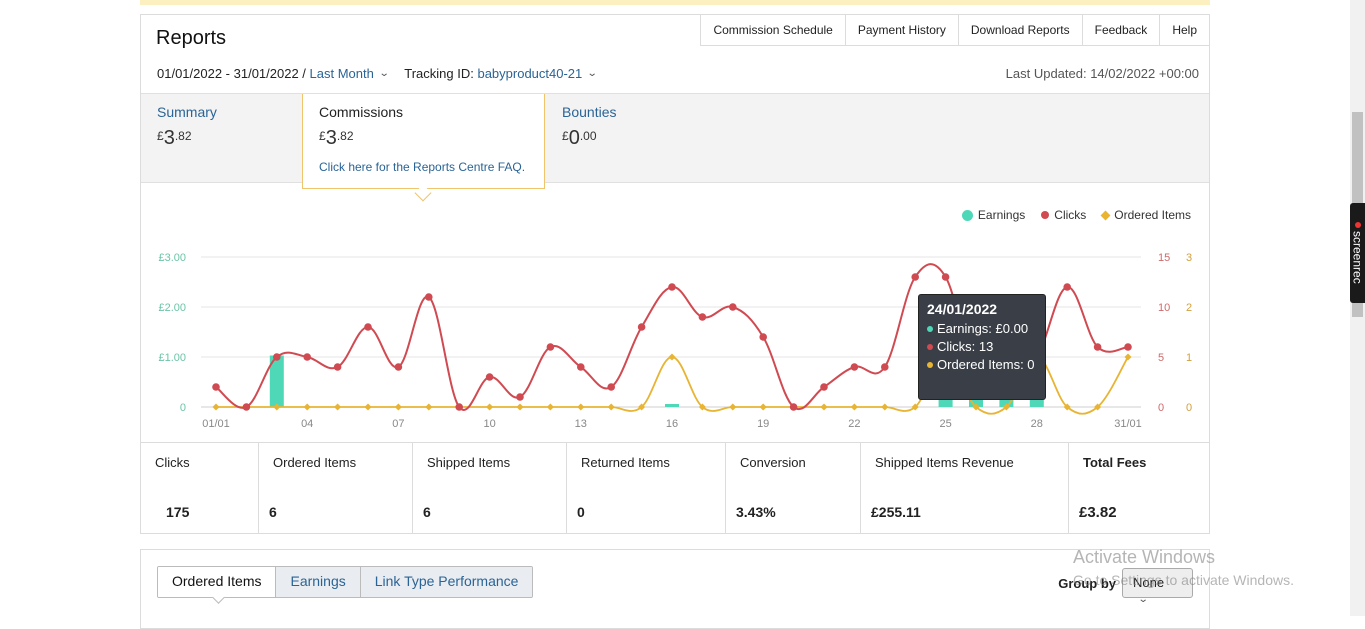  What do you see at coordinates (183, 408) in the screenshot?
I see `y-tick-earnings: 0` at bounding box center [183, 408].